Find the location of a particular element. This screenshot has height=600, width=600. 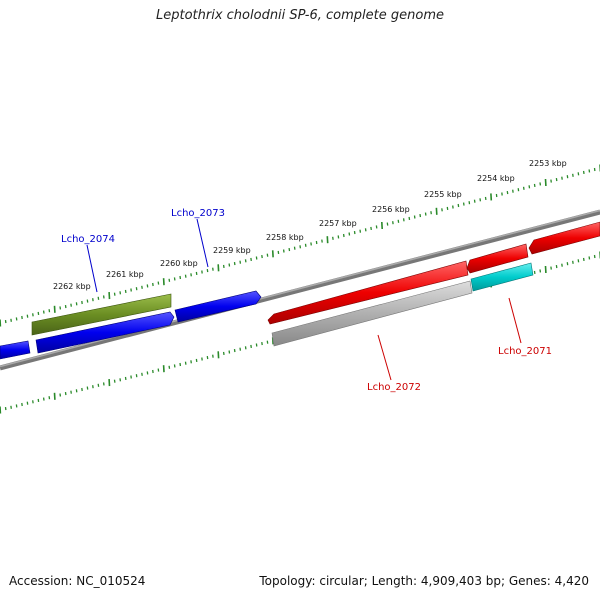

gene-lcho-2073-blue is located at coordinates (218, 306).